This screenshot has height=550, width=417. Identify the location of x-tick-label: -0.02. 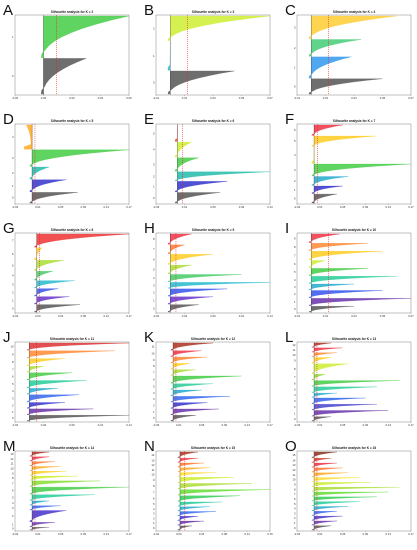
(156, 316).